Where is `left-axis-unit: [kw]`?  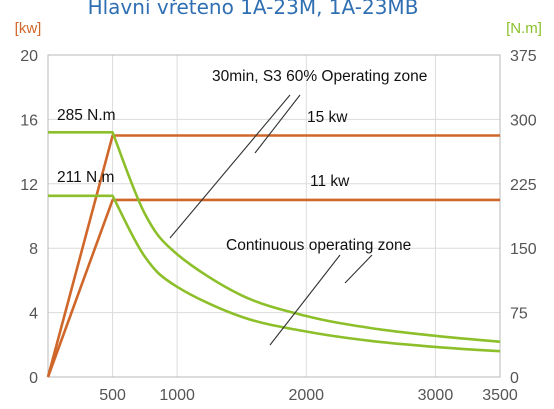
left-axis-unit: [kw] is located at coordinates (28, 28).